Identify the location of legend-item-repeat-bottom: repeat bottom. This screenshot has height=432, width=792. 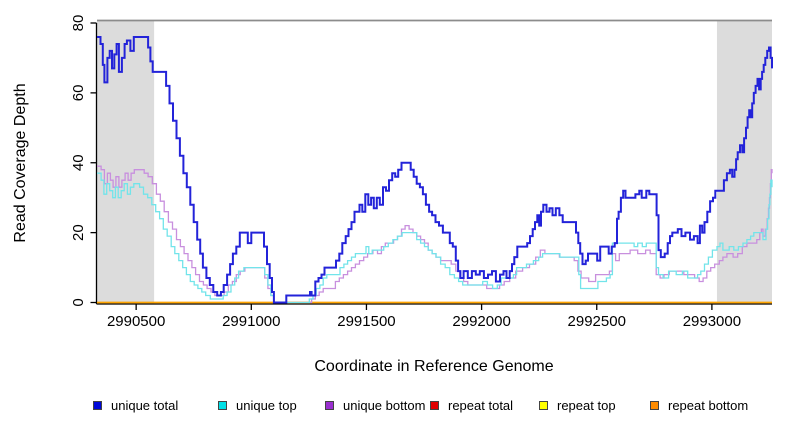
(699, 405).